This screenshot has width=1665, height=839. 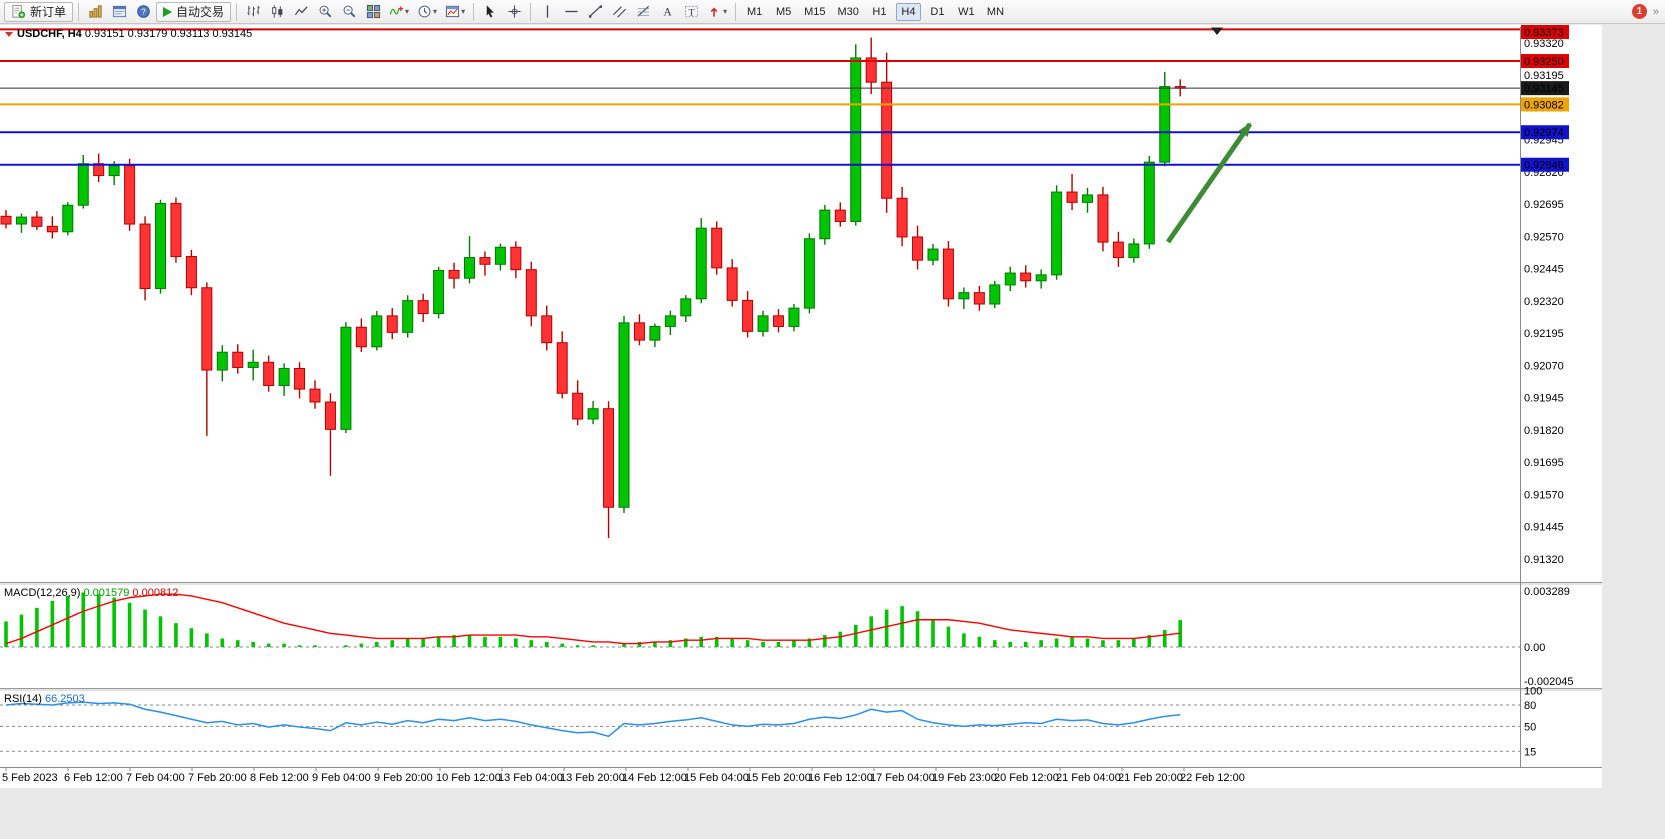 I want to click on svg-text: 19 Feb 23:00, so click(x=964, y=778).